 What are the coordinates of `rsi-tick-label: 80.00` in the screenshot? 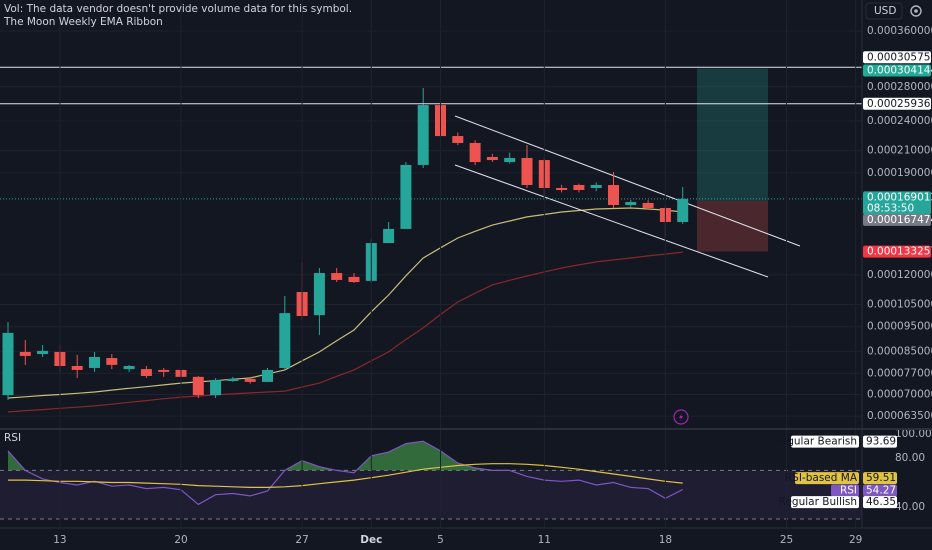 It's located at (910, 458).